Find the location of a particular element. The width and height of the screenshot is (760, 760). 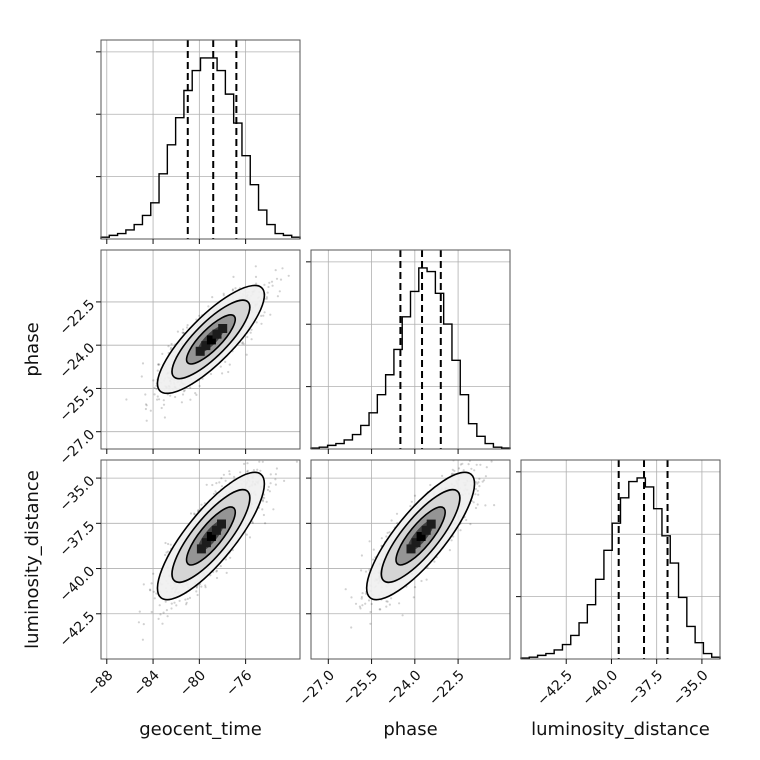

hist-panel-luminosity_distance is located at coordinates (618, 561).